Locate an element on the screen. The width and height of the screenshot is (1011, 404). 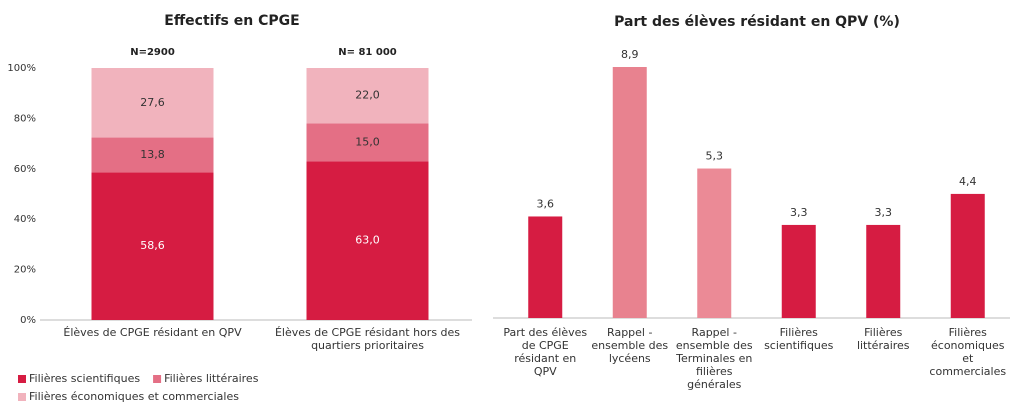
value-label: 5,3 is located at coordinates (715, 156).